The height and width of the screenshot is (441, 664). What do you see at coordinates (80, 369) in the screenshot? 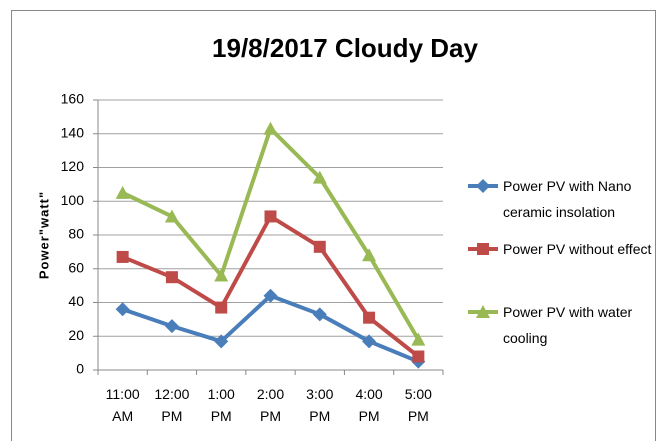
I see `y-tick-label: 0` at bounding box center [80, 369].